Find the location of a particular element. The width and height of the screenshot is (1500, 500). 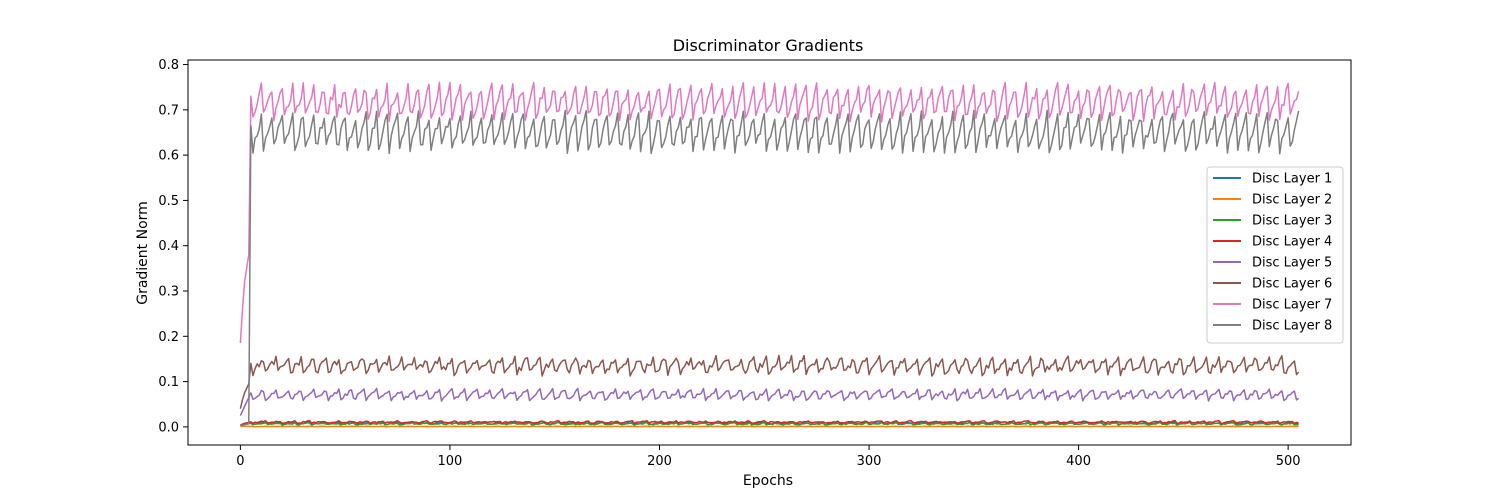

legend-label: Disc Layer 7 is located at coordinates (1292, 305).